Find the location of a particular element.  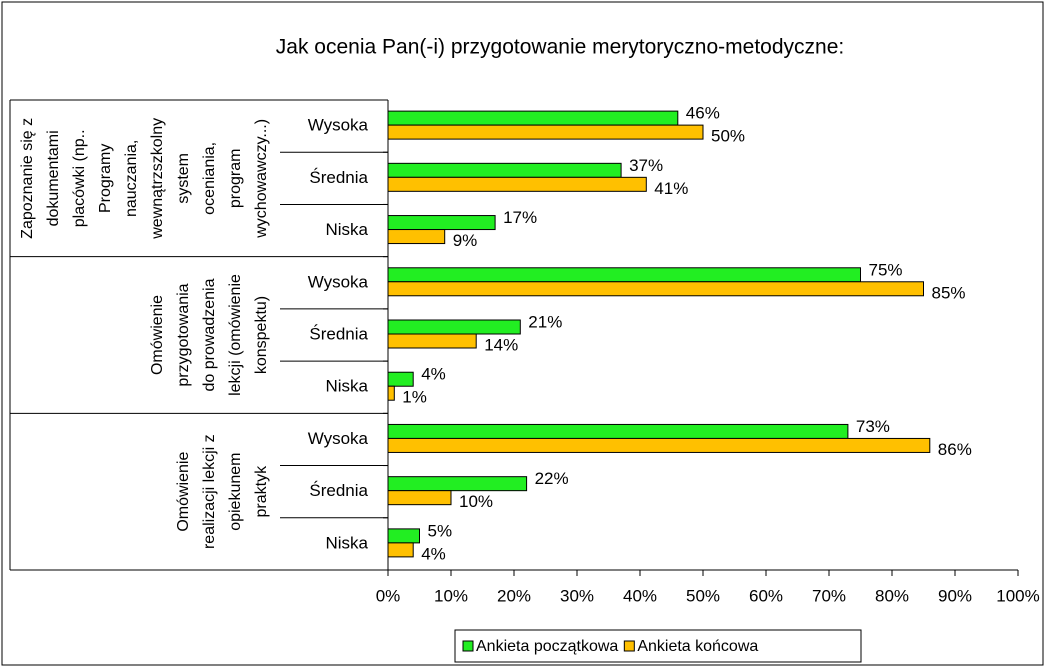

value-label: 86% is located at coordinates (955, 449).